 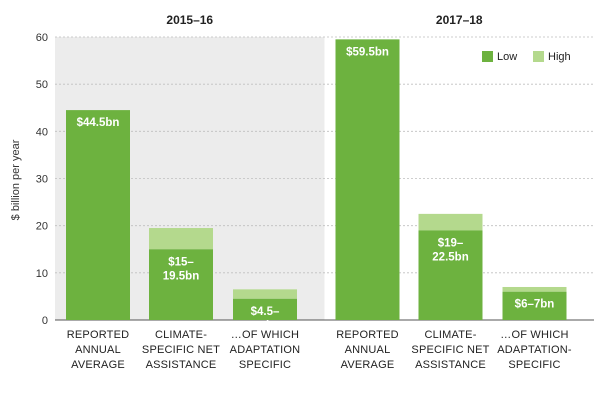 What do you see at coordinates (450, 250) in the screenshot?
I see `bar-value-label: $19– 22.5bn` at bounding box center [450, 250].